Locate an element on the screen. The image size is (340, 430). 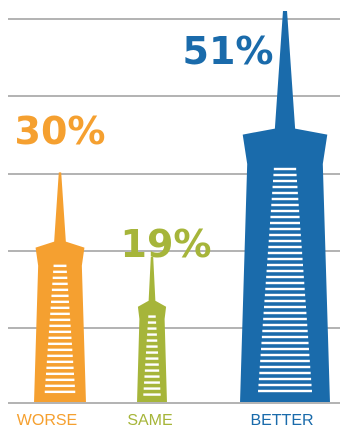
category-label-better: BETTER is located at coordinates (281, 420).